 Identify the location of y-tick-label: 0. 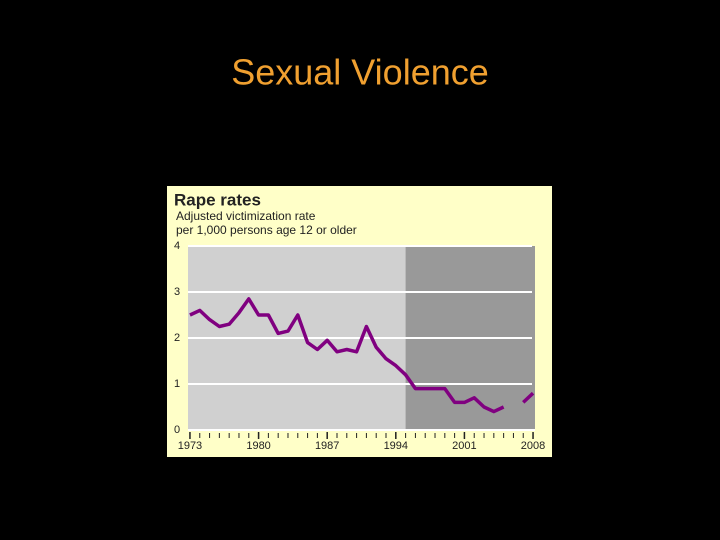
(177, 430).